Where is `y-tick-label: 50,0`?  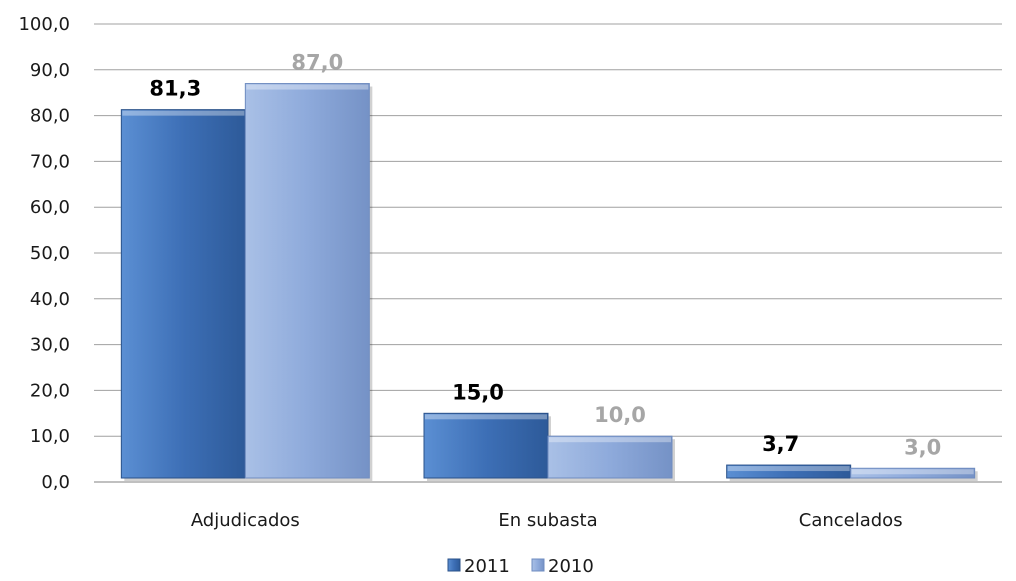 y-tick-label: 50,0 is located at coordinates (50, 253).